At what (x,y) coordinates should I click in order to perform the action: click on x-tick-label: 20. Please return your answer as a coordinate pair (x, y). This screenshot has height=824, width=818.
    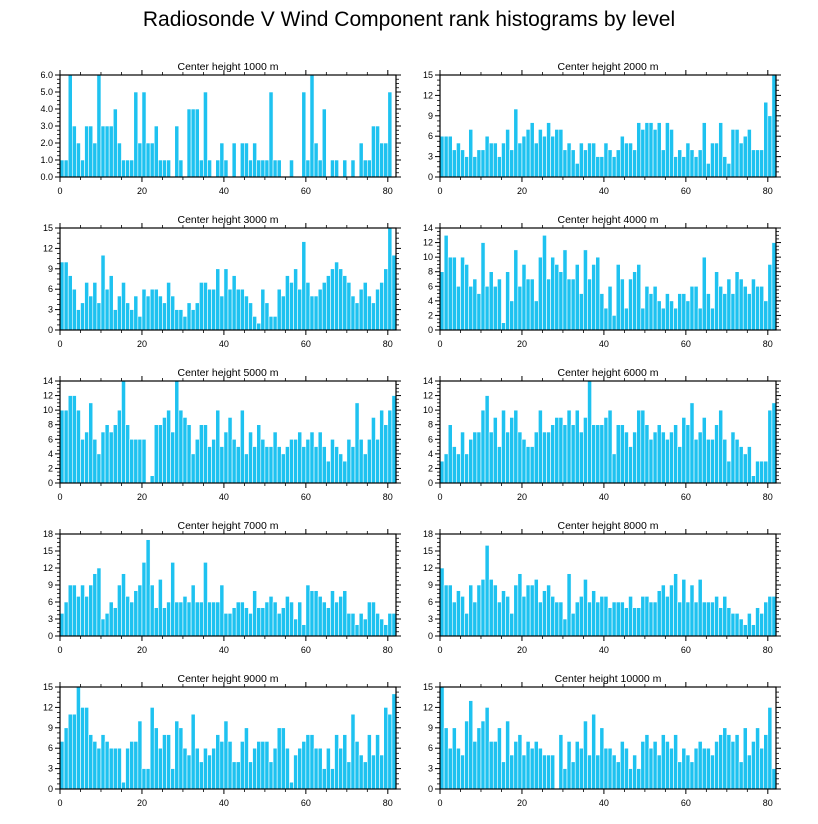
    Looking at the image, I should click on (522, 344).